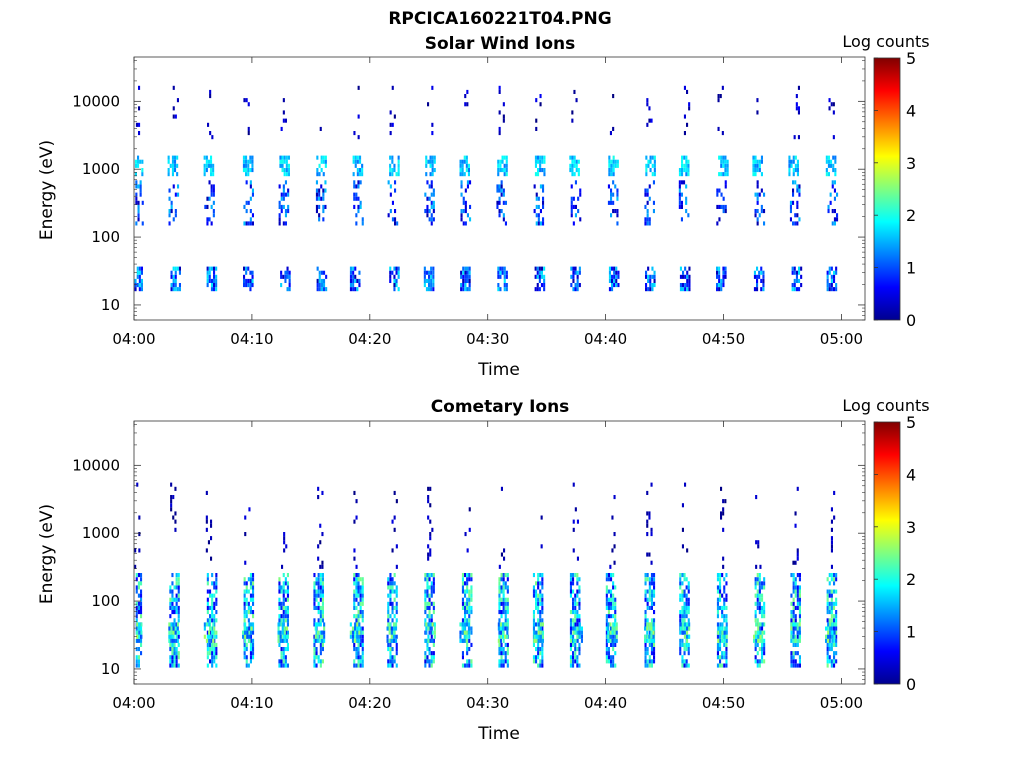 The height and width of the screenshot is (768, 1024). Describe the element at coordinates (911, 684) in the screenshot. I see `colorbar-tick-label: 0` at that location.